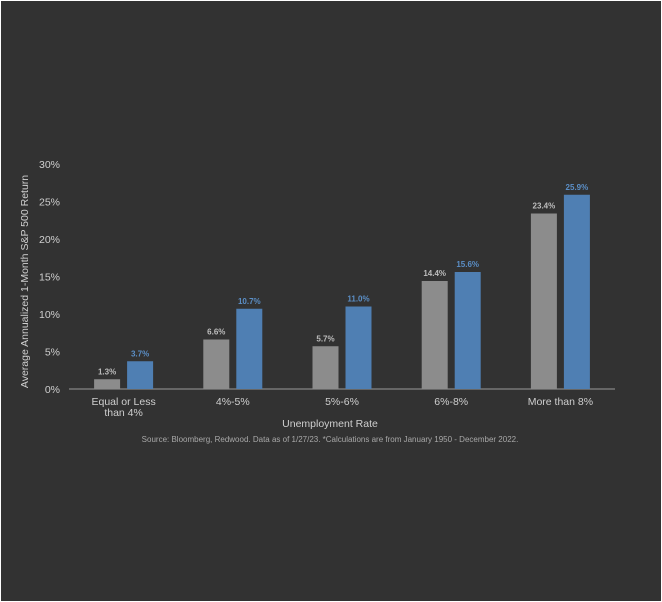 The image size is (662, 602). Describe the element at coordinates (451, 402) in the screenshot. I see `x-tick-label: 6%-8%` at that location.